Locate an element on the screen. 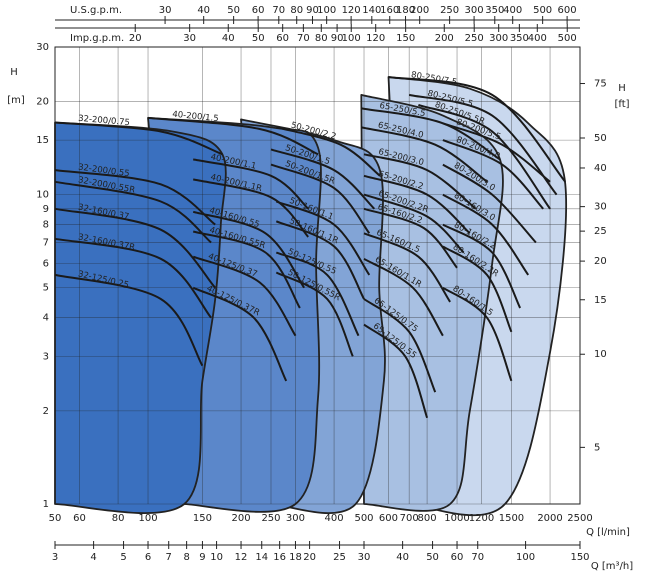  y-tick-label: 1 is located at coordinates (46, 504).